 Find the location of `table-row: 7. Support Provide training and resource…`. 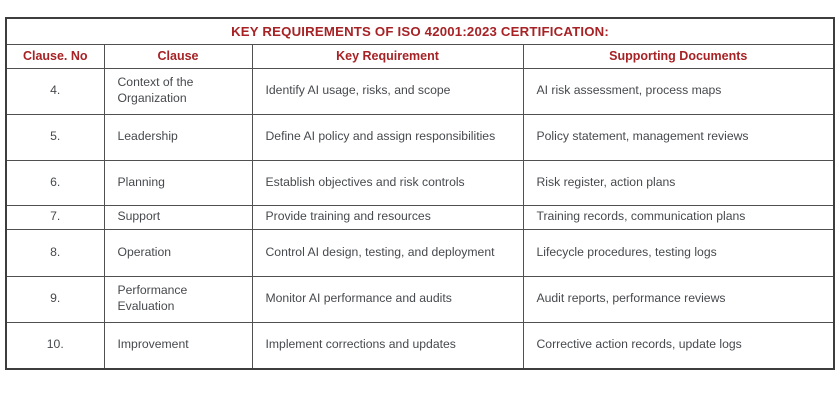

table-row: 7. Support Provide training and resource… is located at coordinates (420, 217).